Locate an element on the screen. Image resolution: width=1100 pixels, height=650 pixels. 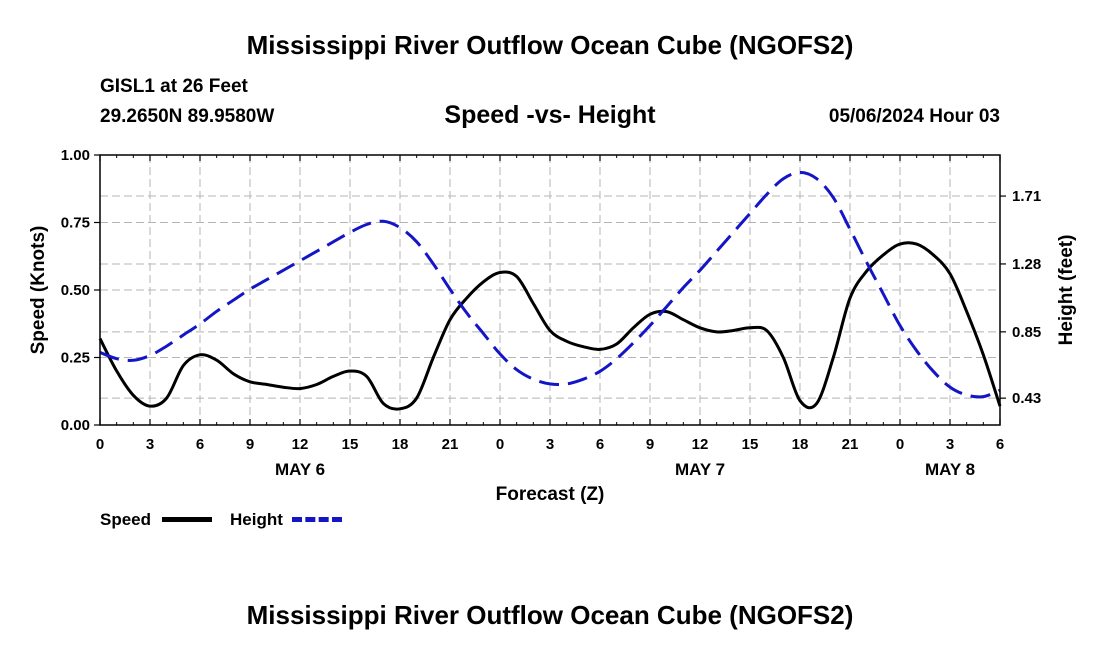
y2-tick-label: 0.43 is located at coordinates (1026, 398).